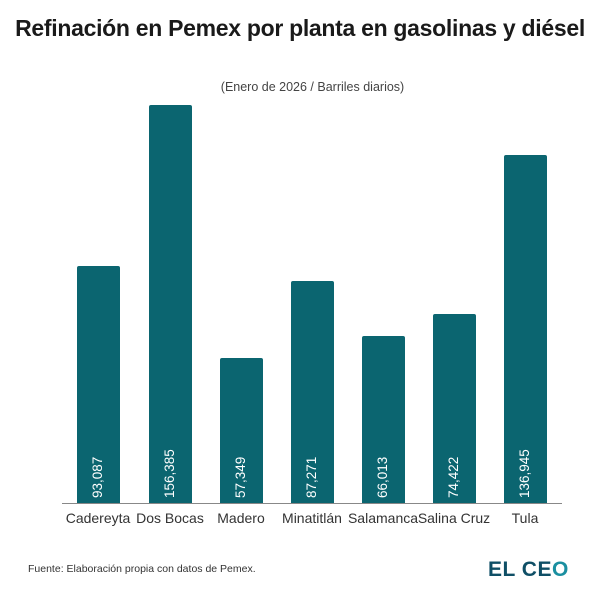  What do you see at coordinates (524, 473) in the screenshot?
I see `bar-value-label: 136,945` at bounding box center [524, 473].